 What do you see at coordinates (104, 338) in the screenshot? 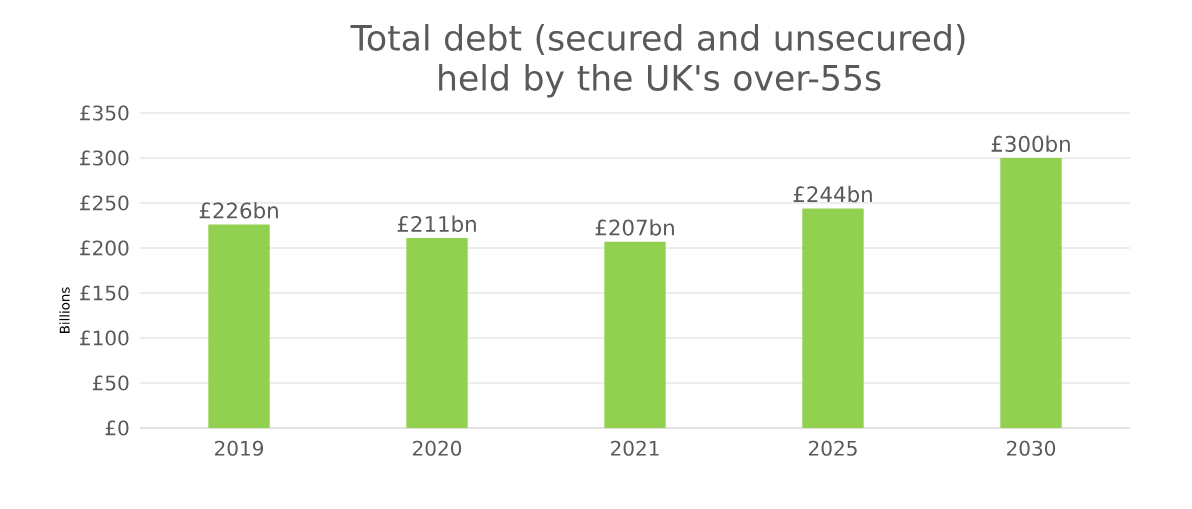
I see `y-tick-label: £100` at bounding box center [104, 338].